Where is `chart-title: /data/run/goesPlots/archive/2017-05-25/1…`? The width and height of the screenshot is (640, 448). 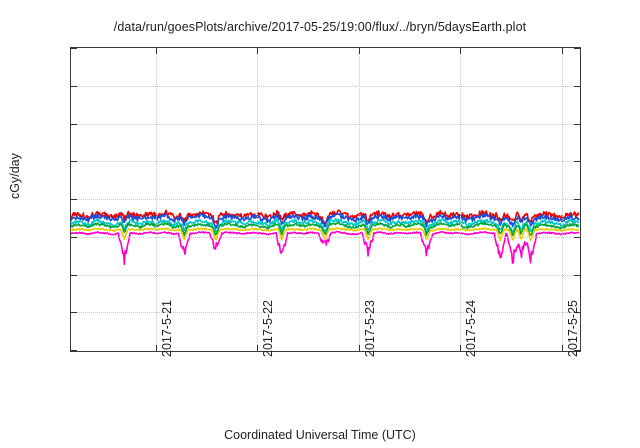 chart-title: /data/run/goesPlots/archive/2017-05-25/1… is located at coordinates (320, 27).